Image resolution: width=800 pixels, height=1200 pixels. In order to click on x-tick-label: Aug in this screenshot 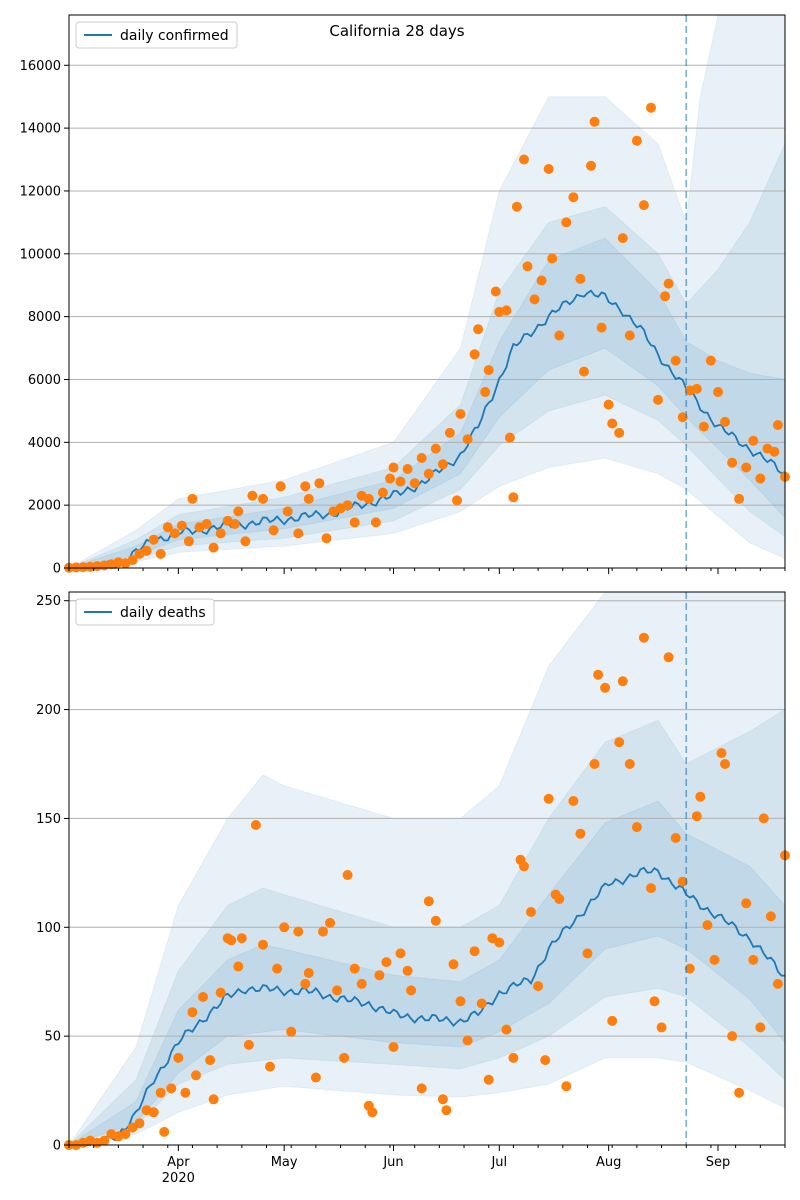, I will do `click(608, 1162)`.